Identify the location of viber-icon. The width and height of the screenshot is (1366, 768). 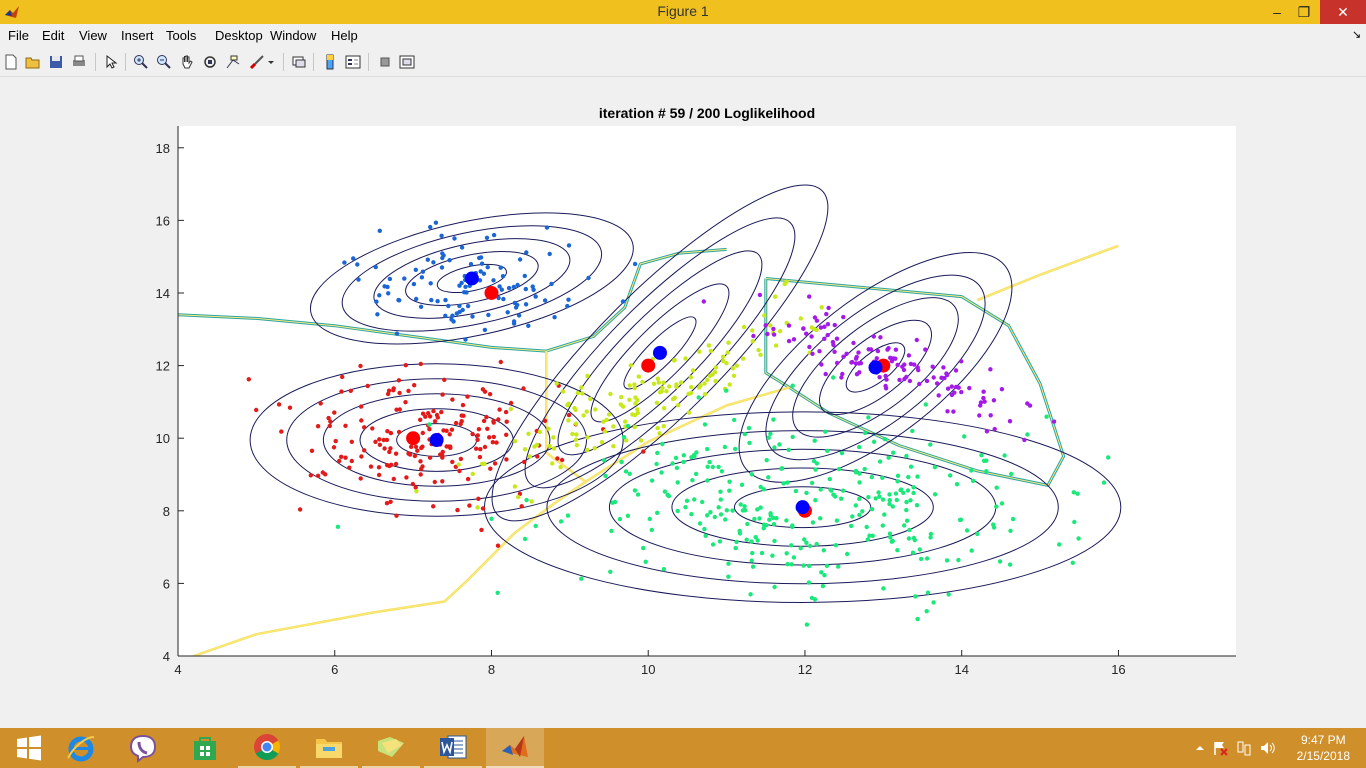
(143, 748).